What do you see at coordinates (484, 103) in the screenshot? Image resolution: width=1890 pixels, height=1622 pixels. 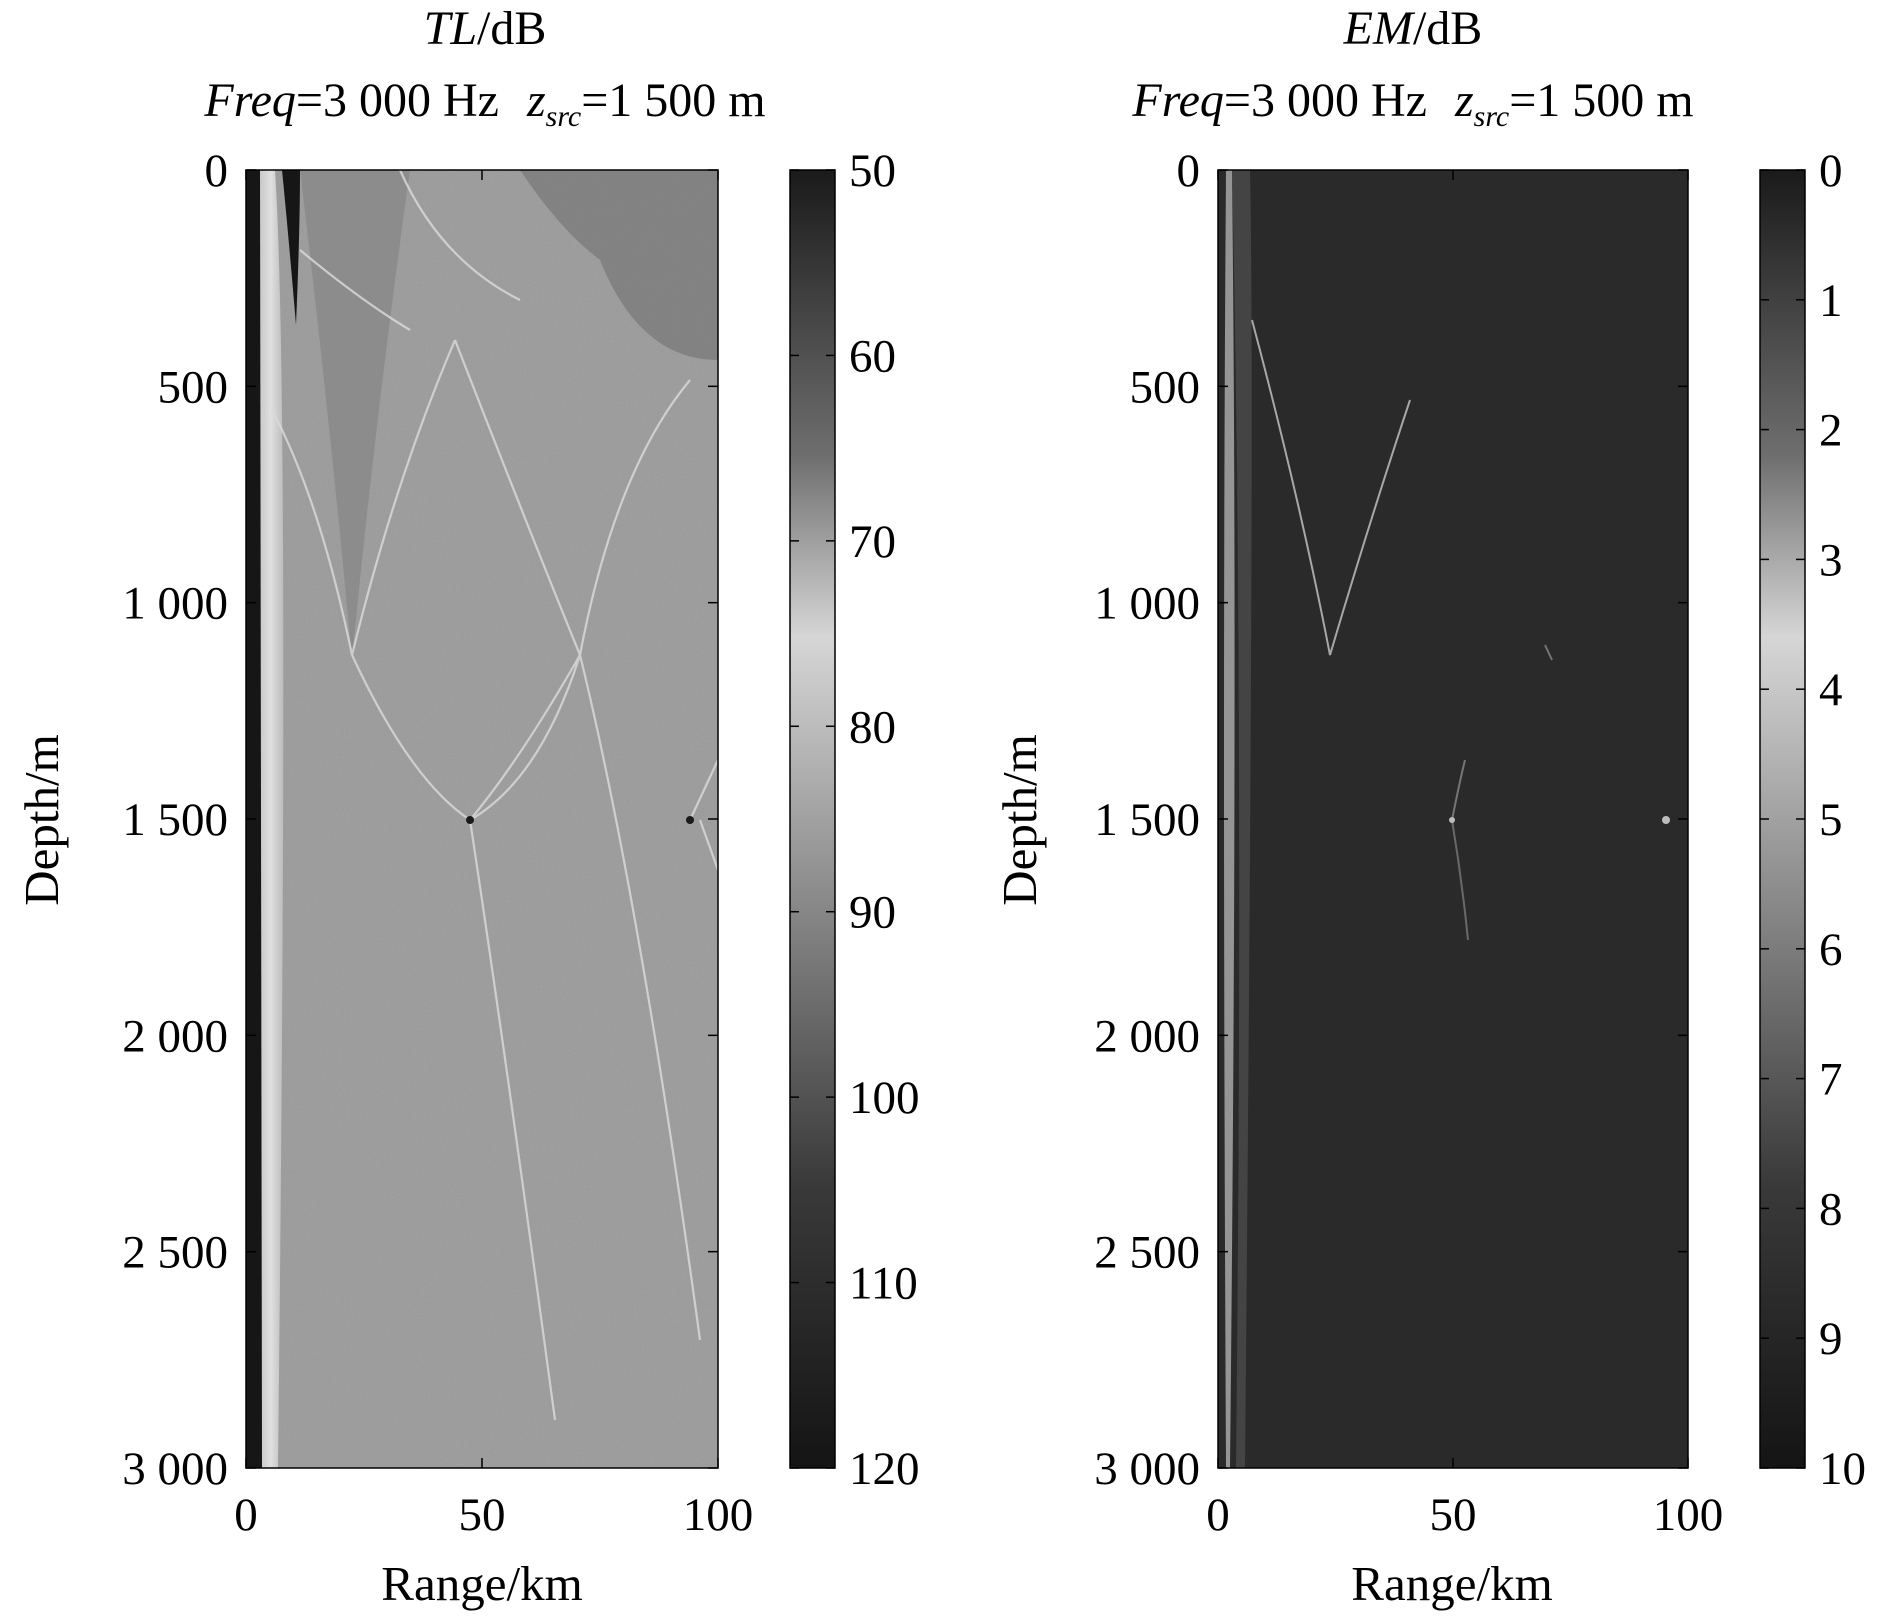 I see `tl-subtitle: Freq=3 000 Hz zsrc=1 500 m` at bounding box center [484, 103].